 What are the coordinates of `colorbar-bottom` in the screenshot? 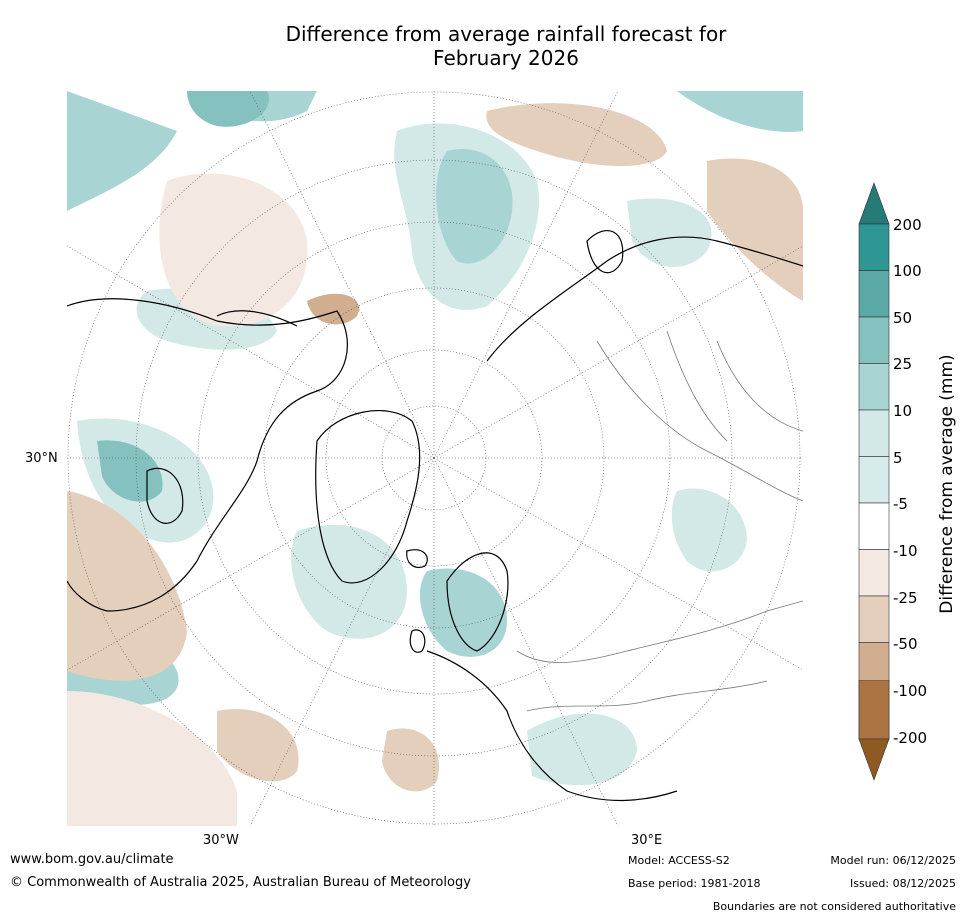 It's located at (874, 730).